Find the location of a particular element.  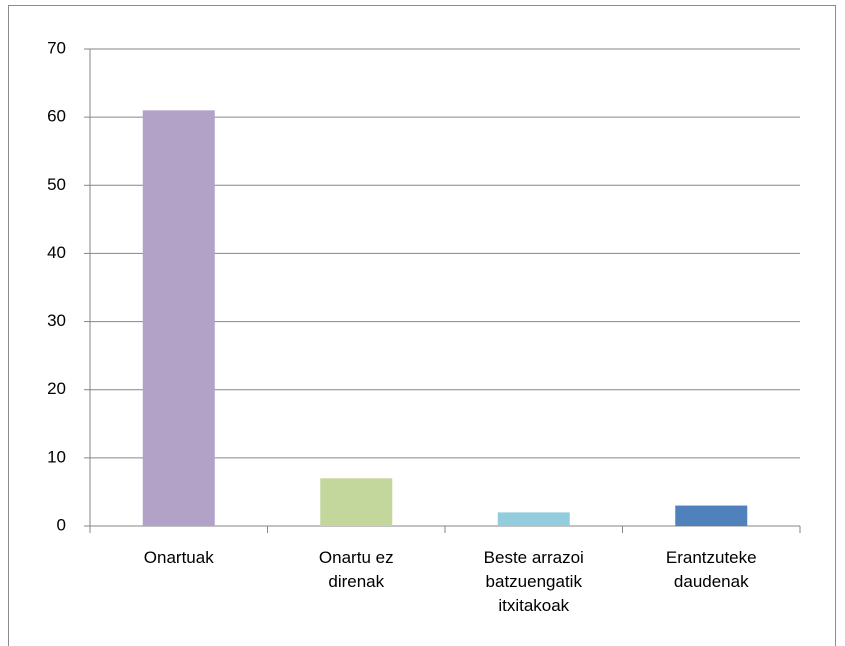

y-tick-label: 60 is located at coordinates (56, 116).